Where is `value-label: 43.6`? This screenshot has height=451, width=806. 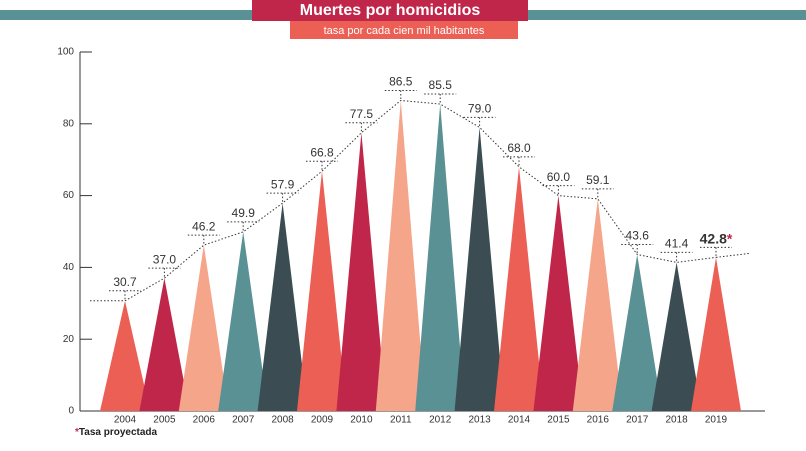 value-label: 43.6 is located at coordinates (638, 236).